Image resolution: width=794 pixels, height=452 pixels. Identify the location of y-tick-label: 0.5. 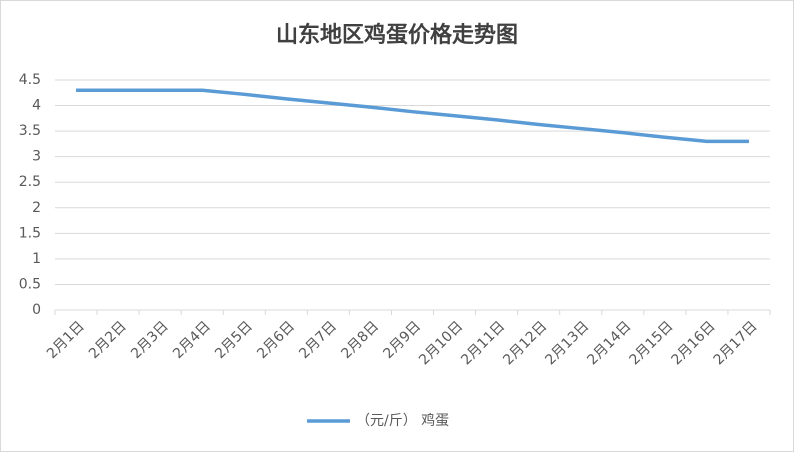
(30, 284).